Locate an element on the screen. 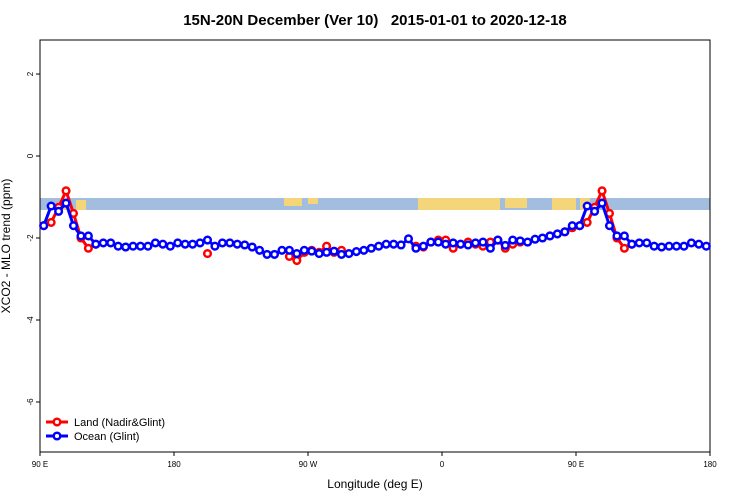  x-tick-label: 90 E is located at coordinates (576, 464).